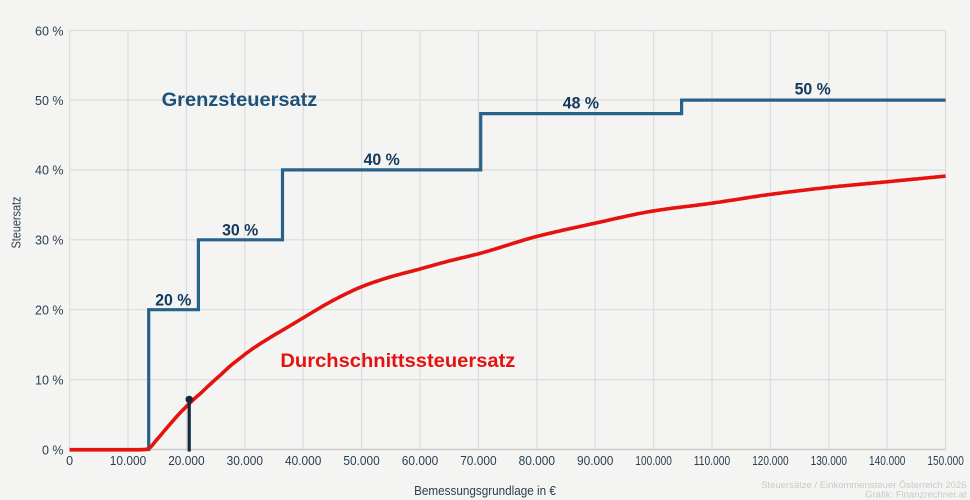 The image size is (970, 500). Describe the element at coordinates (770, 461) in the screenshot. I see `svg-text: 120.000` at that location.